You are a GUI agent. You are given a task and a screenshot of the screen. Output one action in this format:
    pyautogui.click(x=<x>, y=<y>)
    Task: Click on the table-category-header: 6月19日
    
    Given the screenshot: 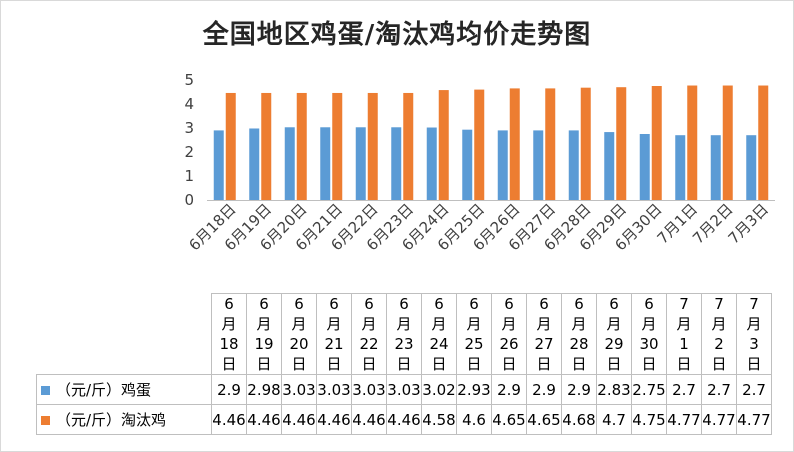 What is the action you would take?
    pyautogui.click(x=264, y=334)
    